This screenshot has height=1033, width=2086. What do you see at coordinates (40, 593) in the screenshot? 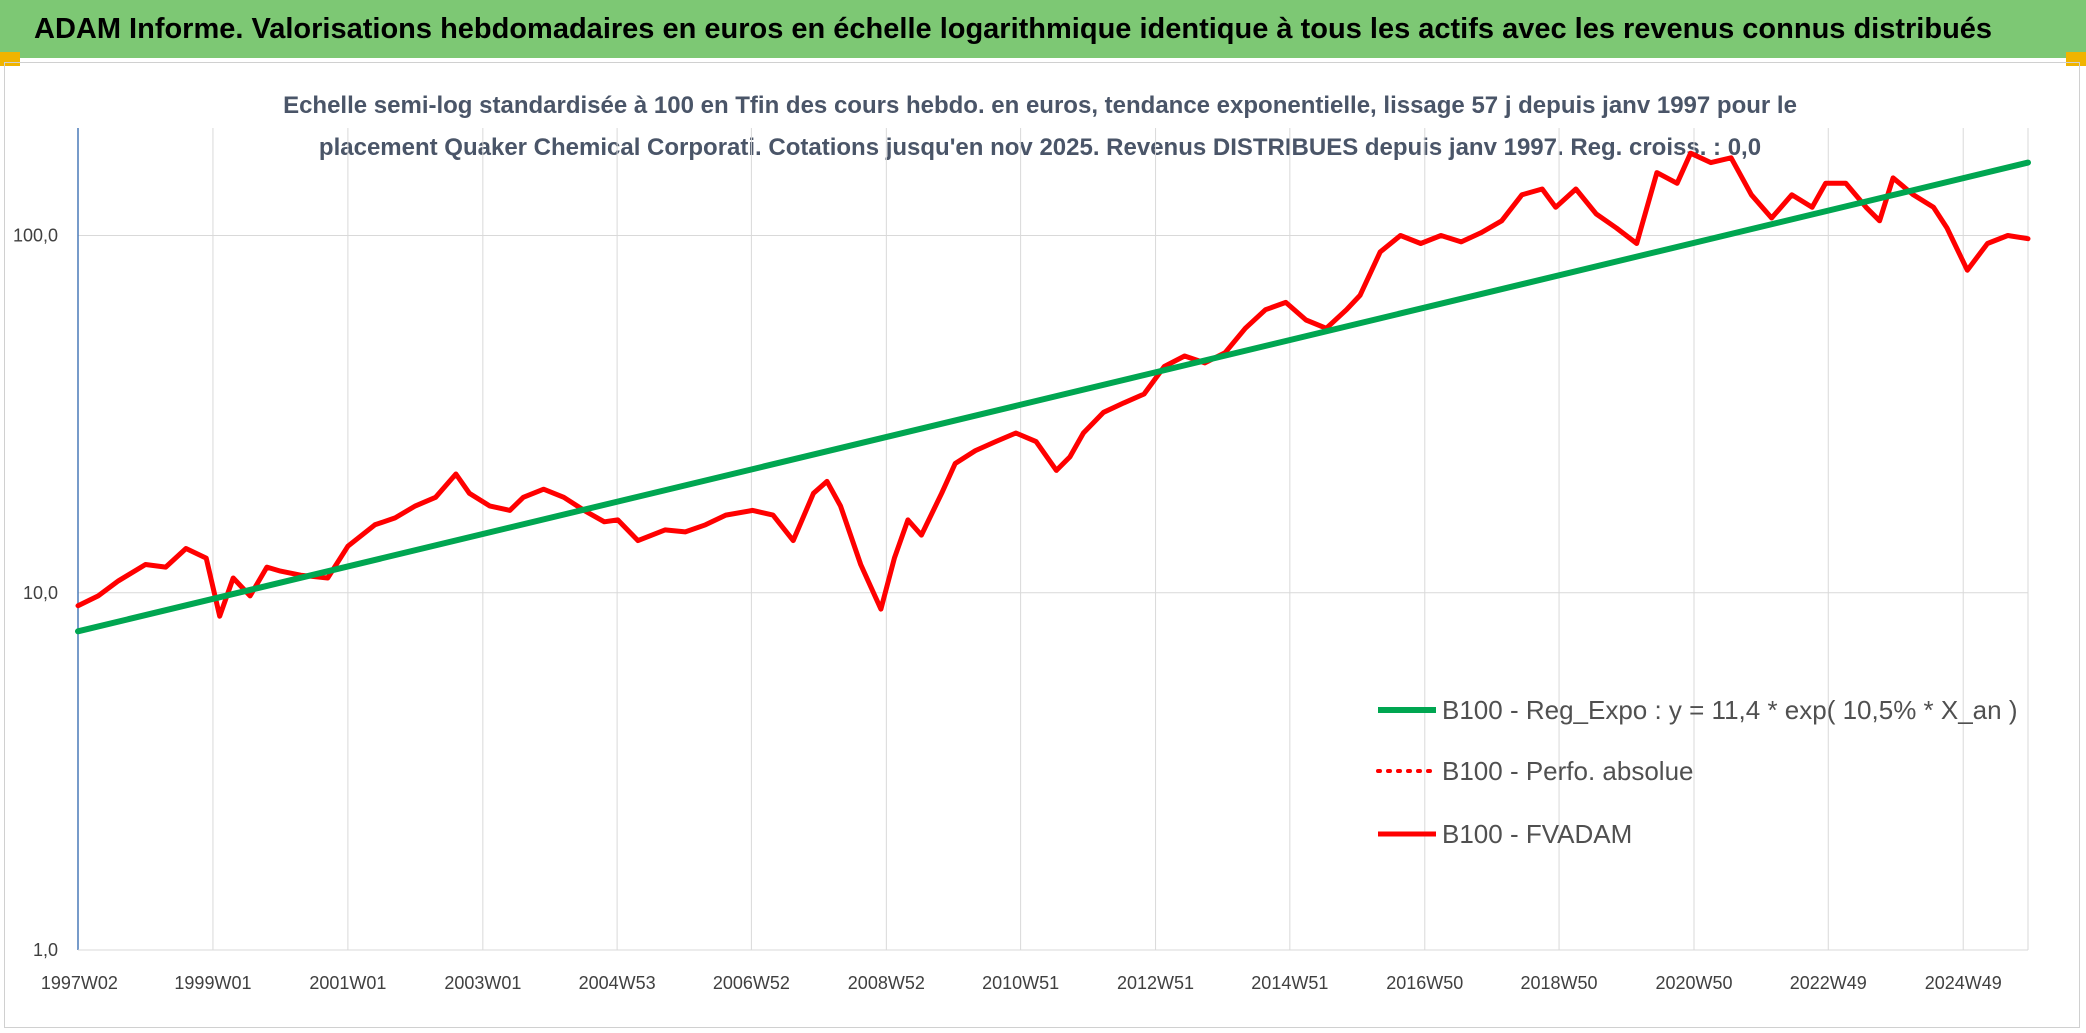
I see `y-tick-label: 10,0` at bounding box center [40, 593].